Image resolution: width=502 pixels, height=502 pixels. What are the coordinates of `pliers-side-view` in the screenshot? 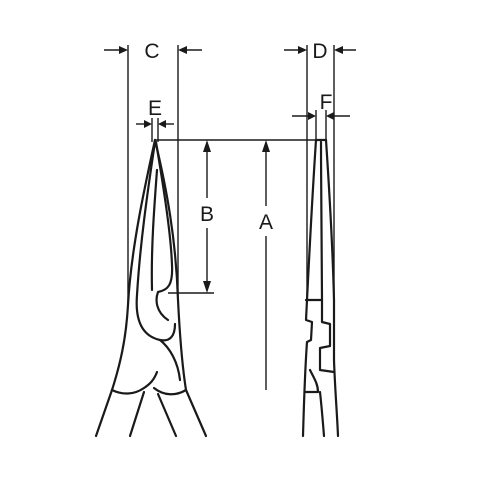 It's located at (320, 288).